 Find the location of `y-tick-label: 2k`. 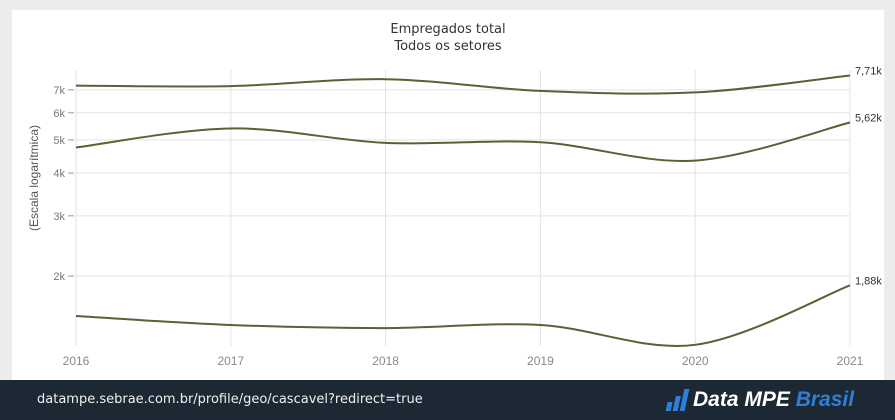

y-tick-label: 2k is located at coordinates (59, 277).